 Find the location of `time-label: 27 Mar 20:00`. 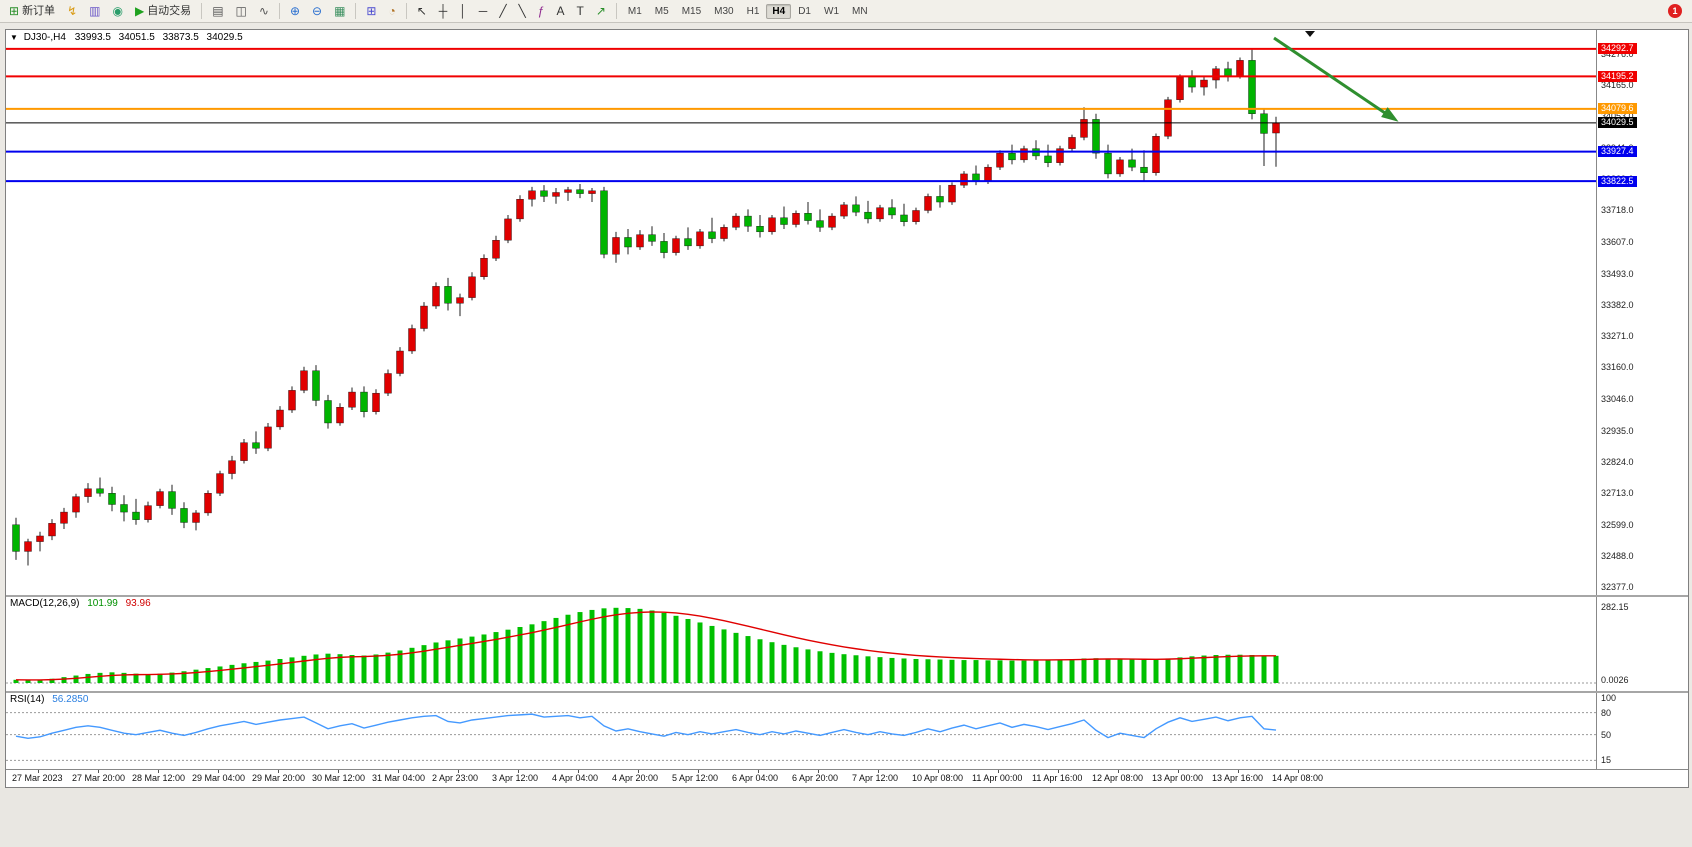

time-label: 27 Mar 20:00 is located at coordinates (99, 778).